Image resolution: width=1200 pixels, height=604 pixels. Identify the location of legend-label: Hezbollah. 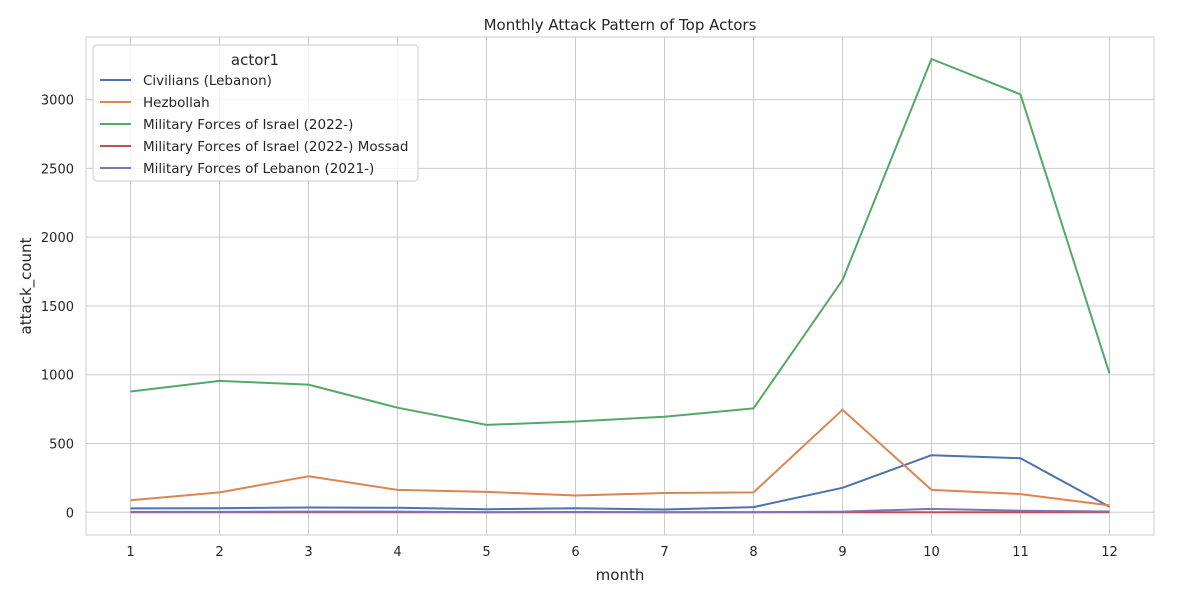
(176, 103).